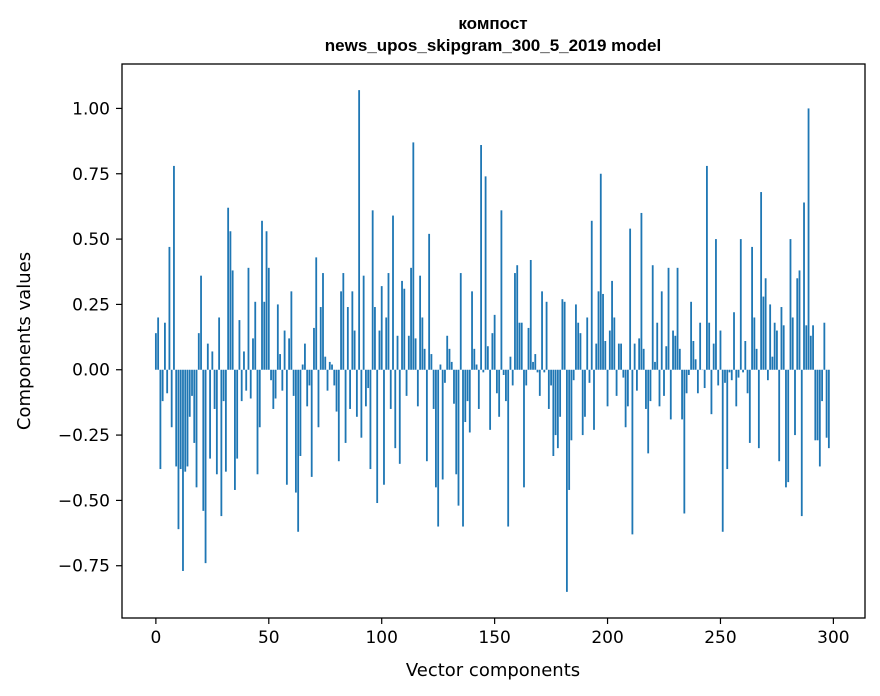 The image size is (880, 696). I want to click on y-axis-ticks: 1.00 0.75 0.50 0.25 0.00 −0.25 −0.50 −0.75, so click(90, 338).